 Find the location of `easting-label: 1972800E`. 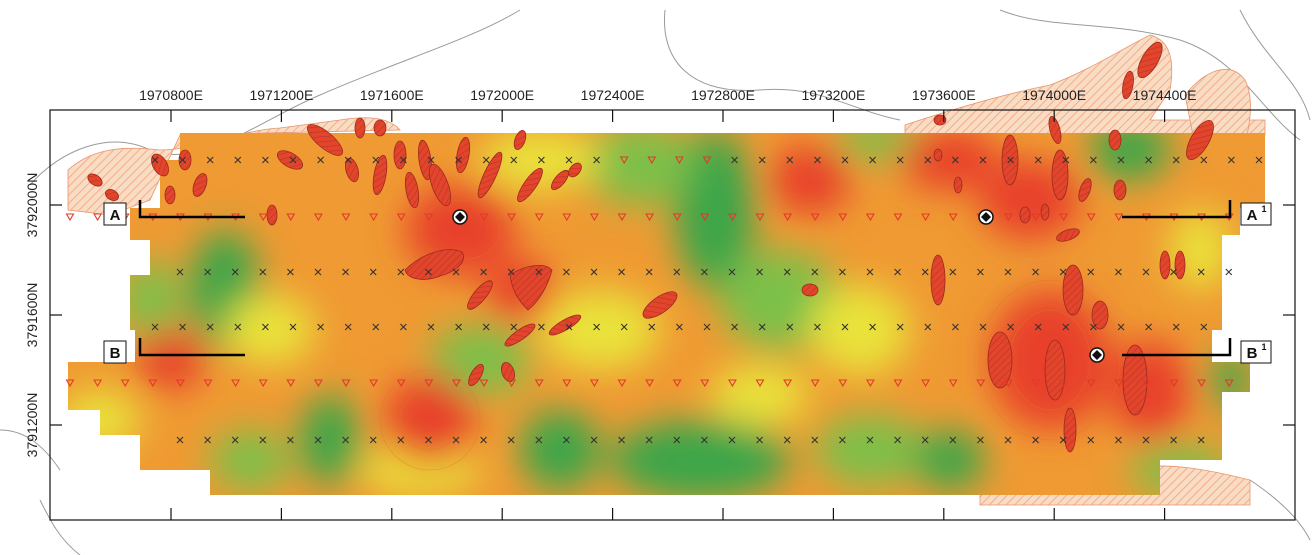

easting-label: 1972800E is located at coordinates (723, 95).